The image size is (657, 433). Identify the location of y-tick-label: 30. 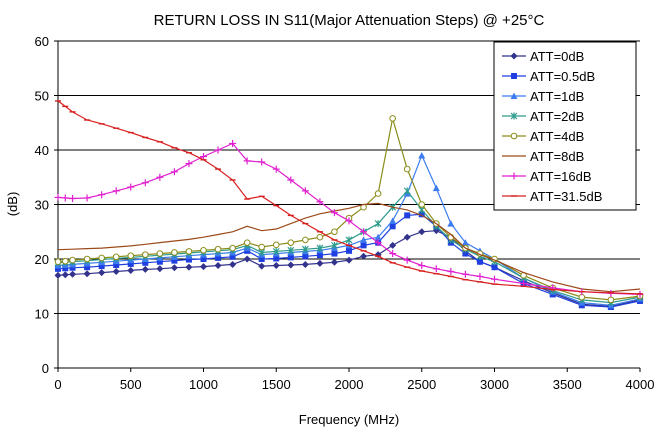
(42, 205).